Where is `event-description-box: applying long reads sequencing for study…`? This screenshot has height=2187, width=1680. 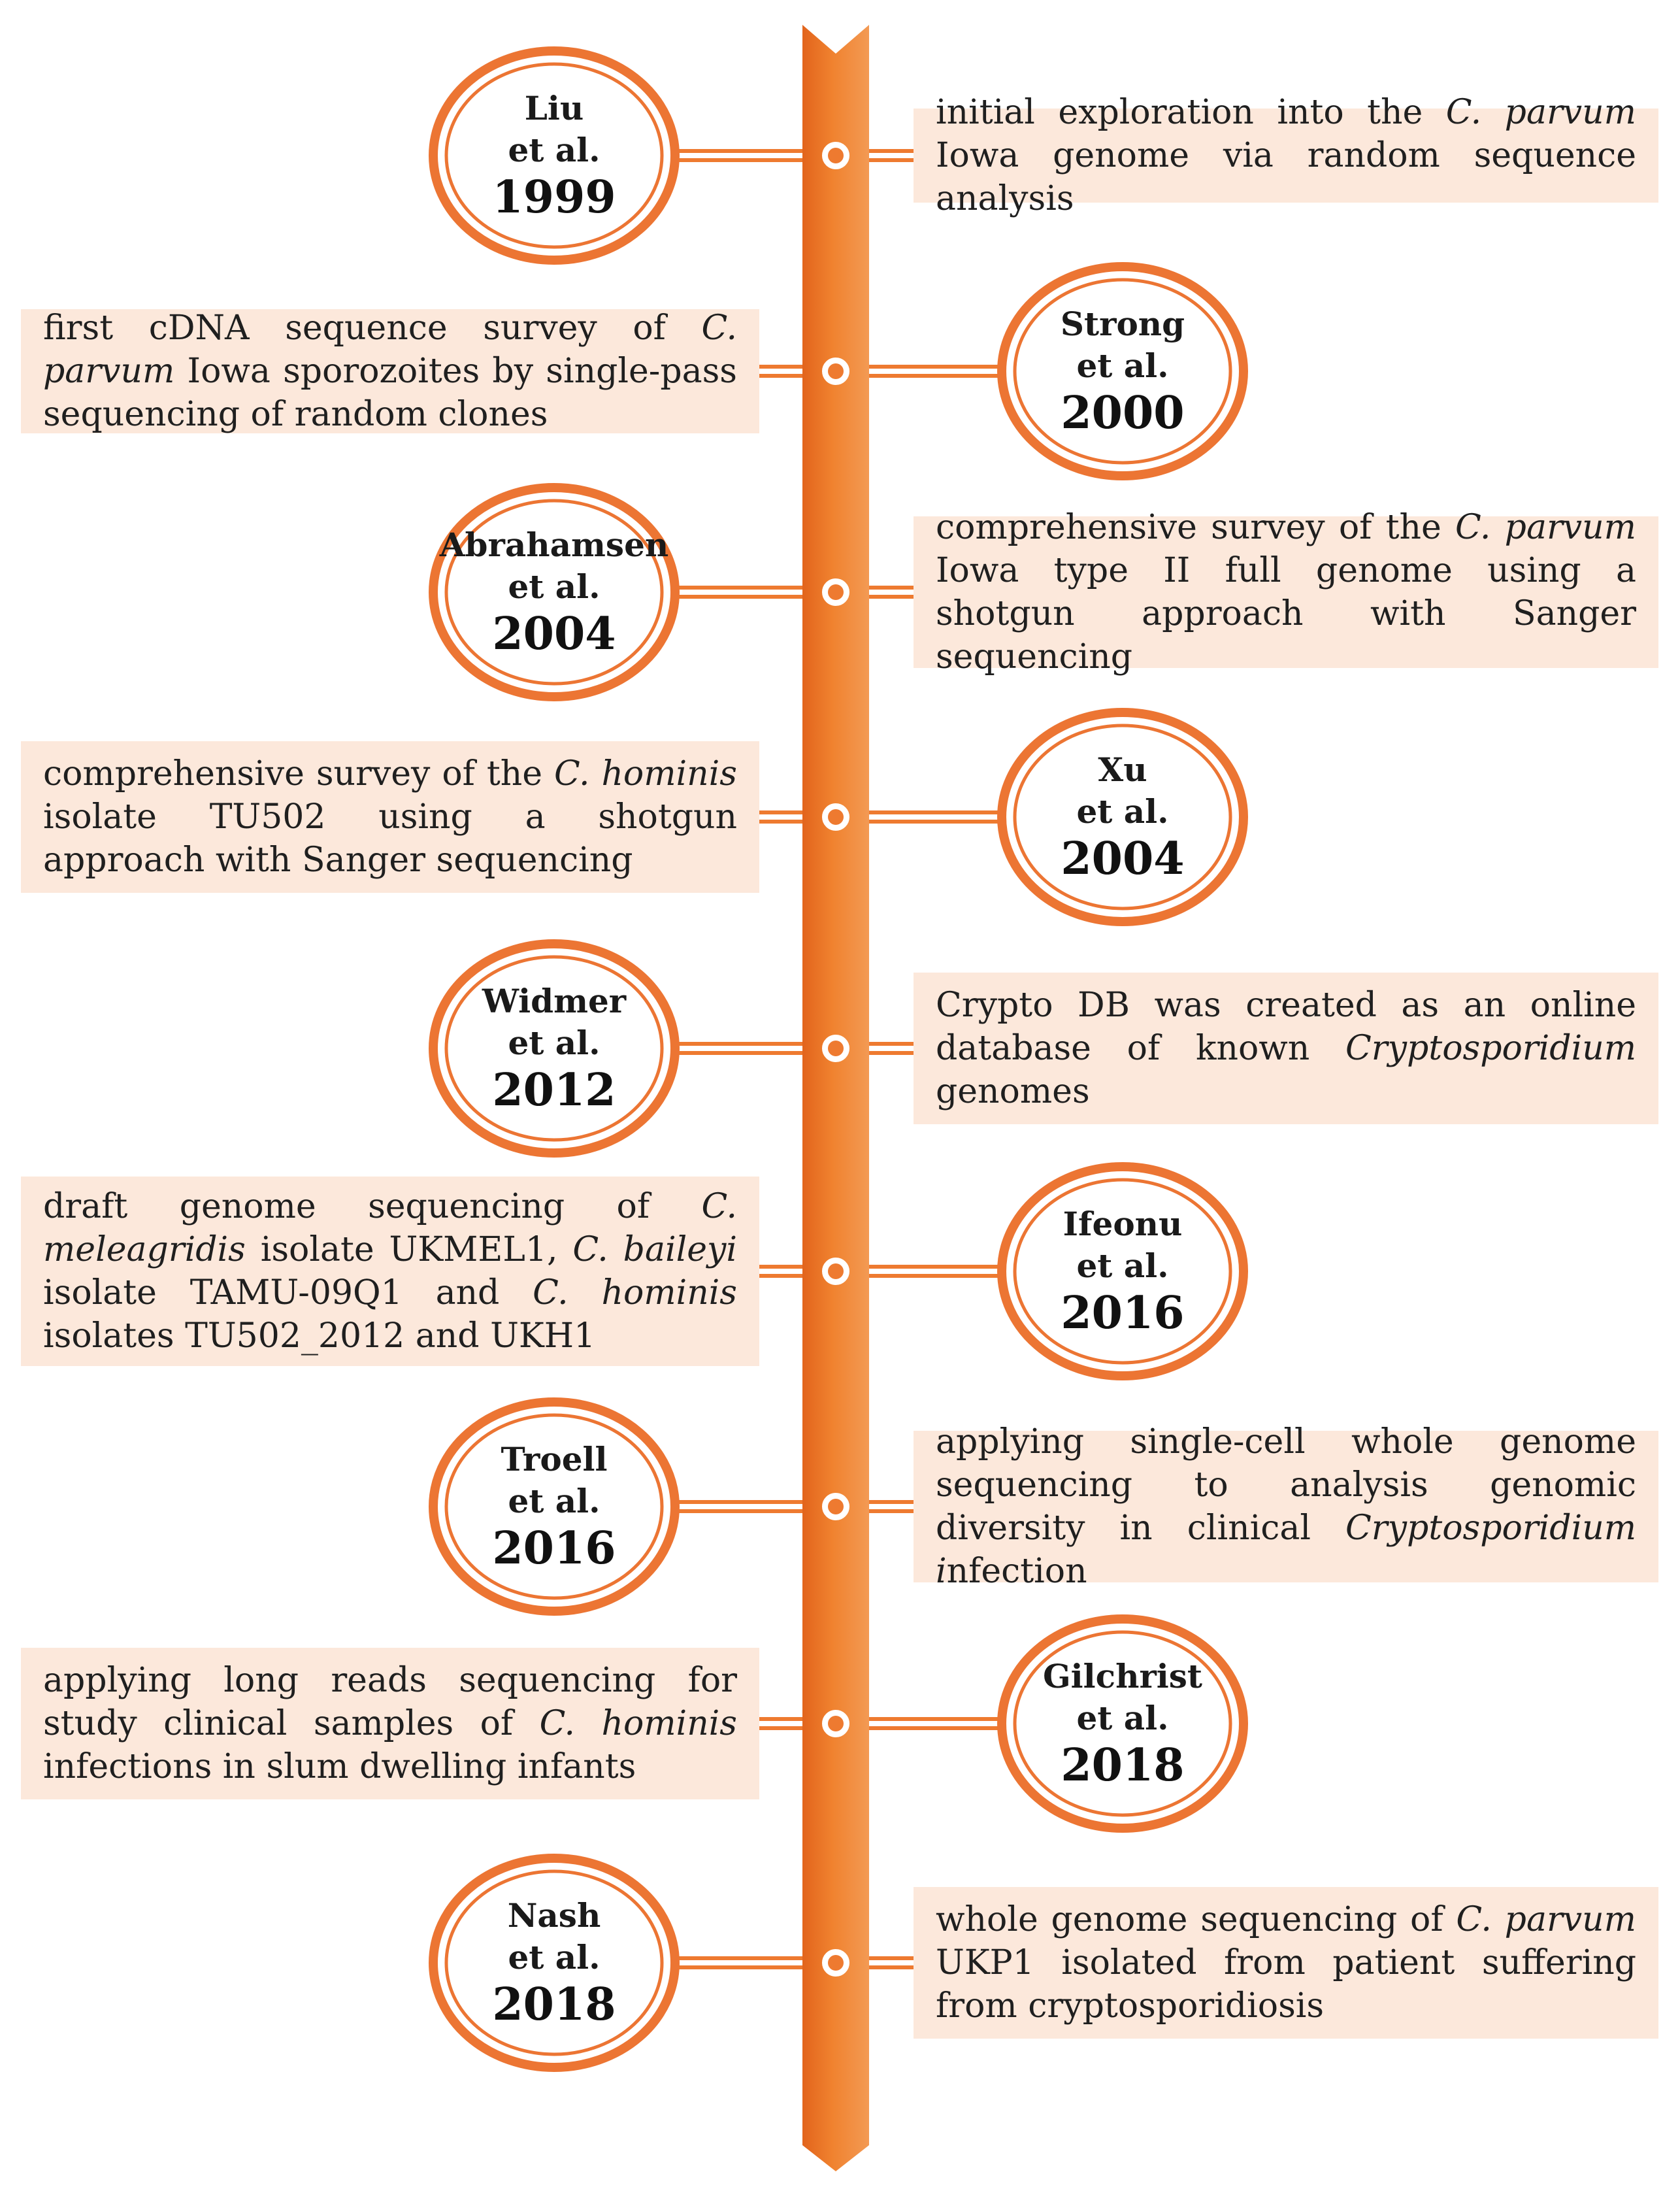 event-description-box: applying long reads sequencing for study… is located at coordinates (390, 1723).